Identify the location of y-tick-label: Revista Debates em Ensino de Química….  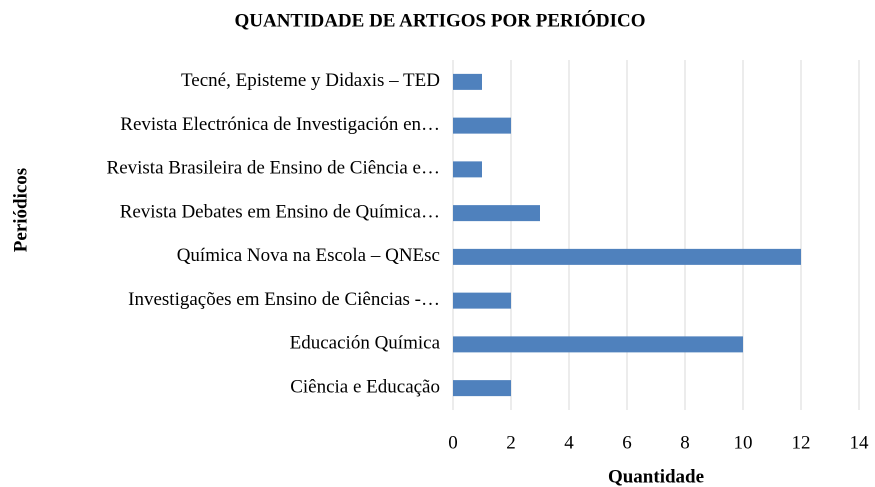
(280, 211).